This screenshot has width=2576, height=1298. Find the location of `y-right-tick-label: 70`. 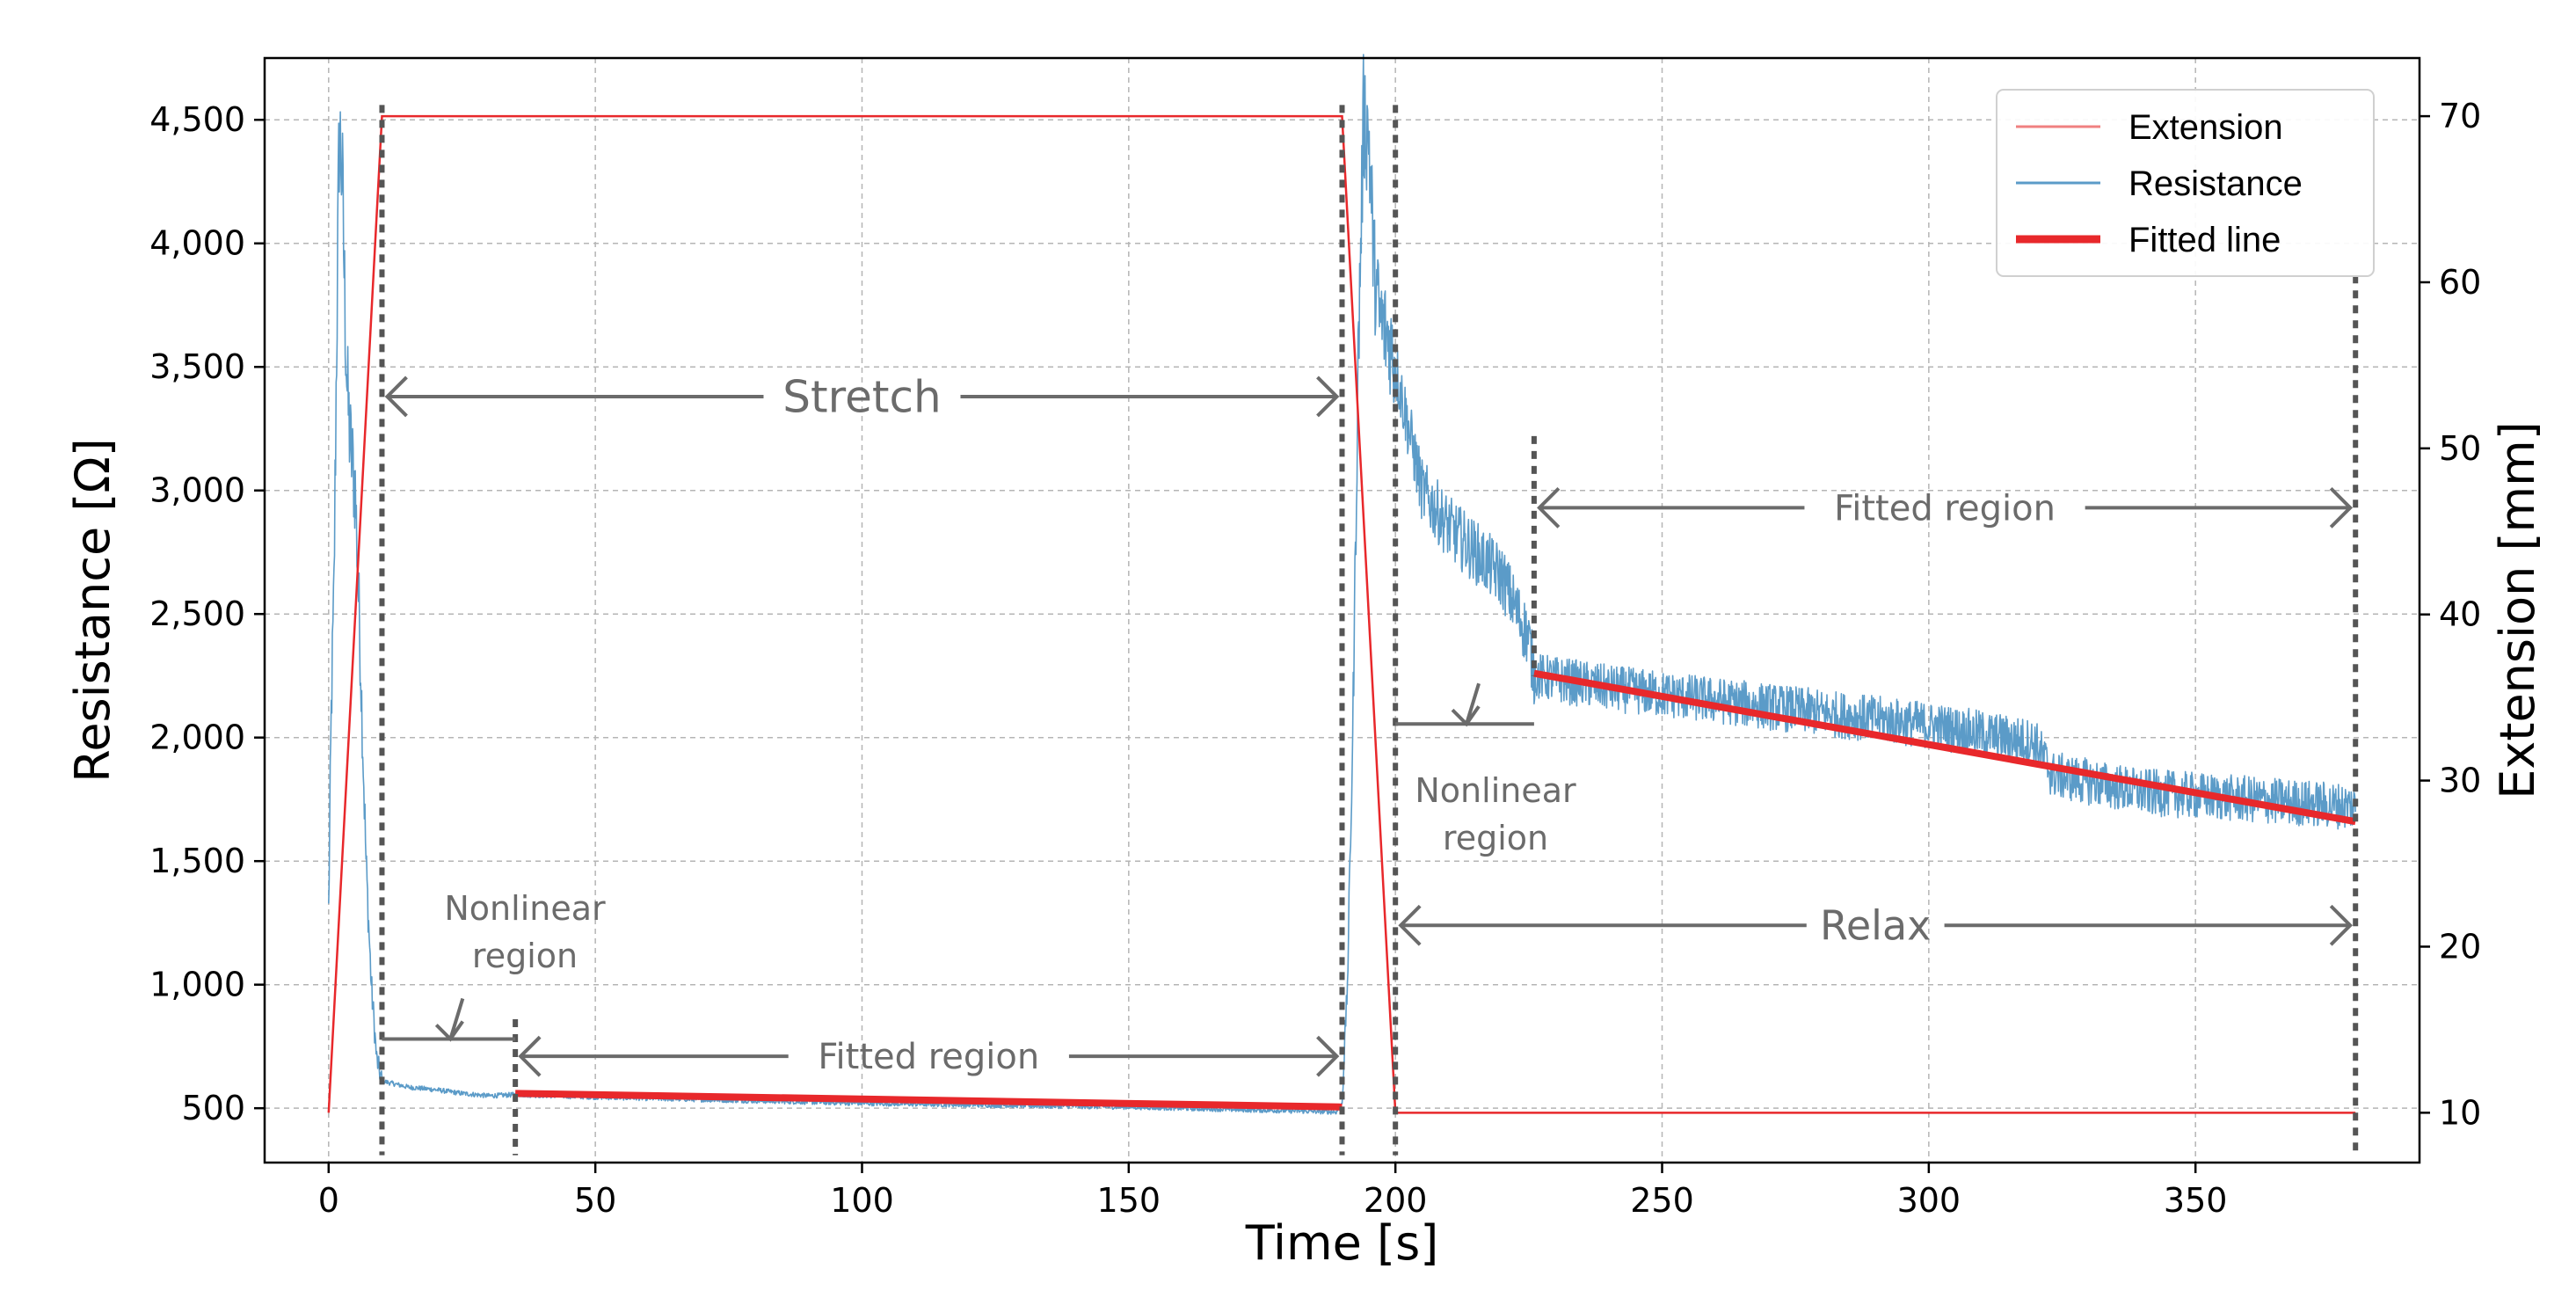

y-right-tick-label: 70 is located at coordinates (2460, 116).